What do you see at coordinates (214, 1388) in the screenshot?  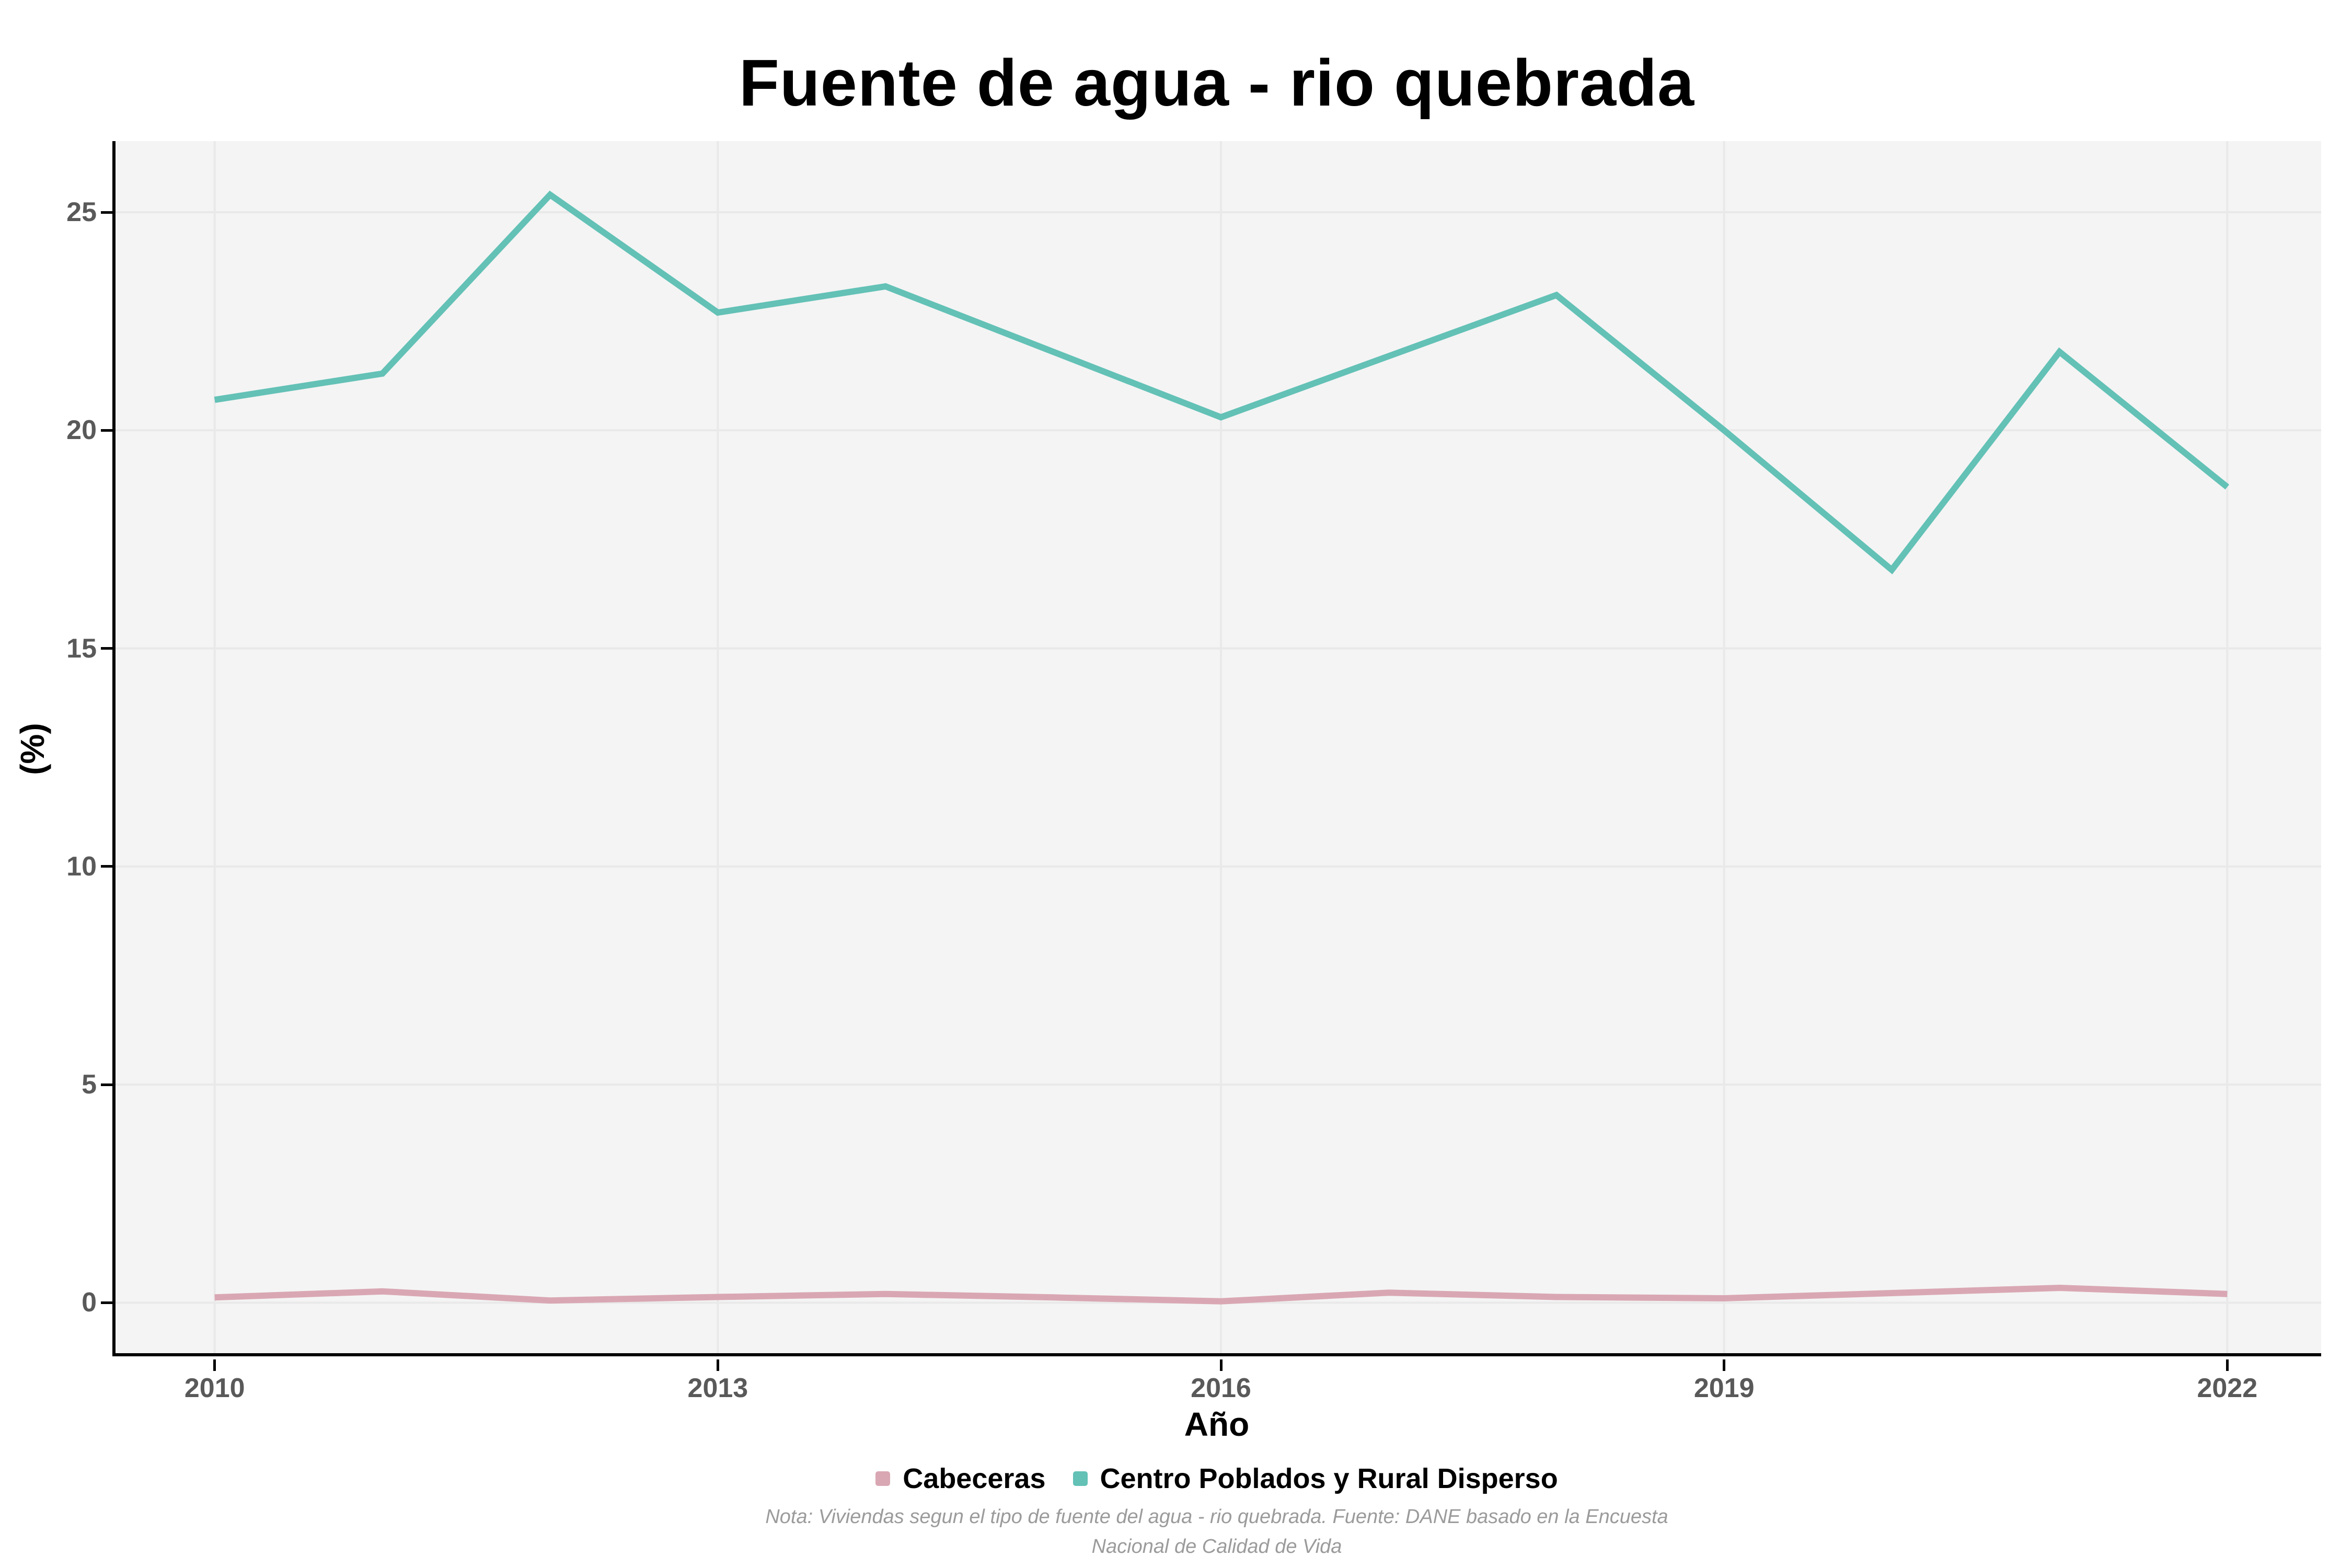 I see `x-tick-label: 2010` at bounding box center [214, 1388].